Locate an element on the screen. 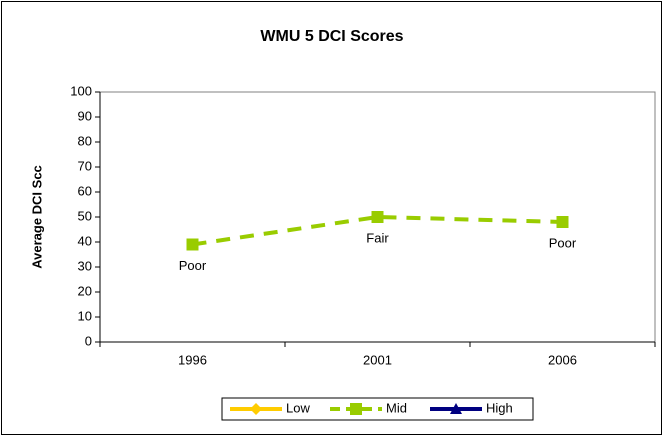  x-tick-label: 2006 is located at coordinates (562, 359).